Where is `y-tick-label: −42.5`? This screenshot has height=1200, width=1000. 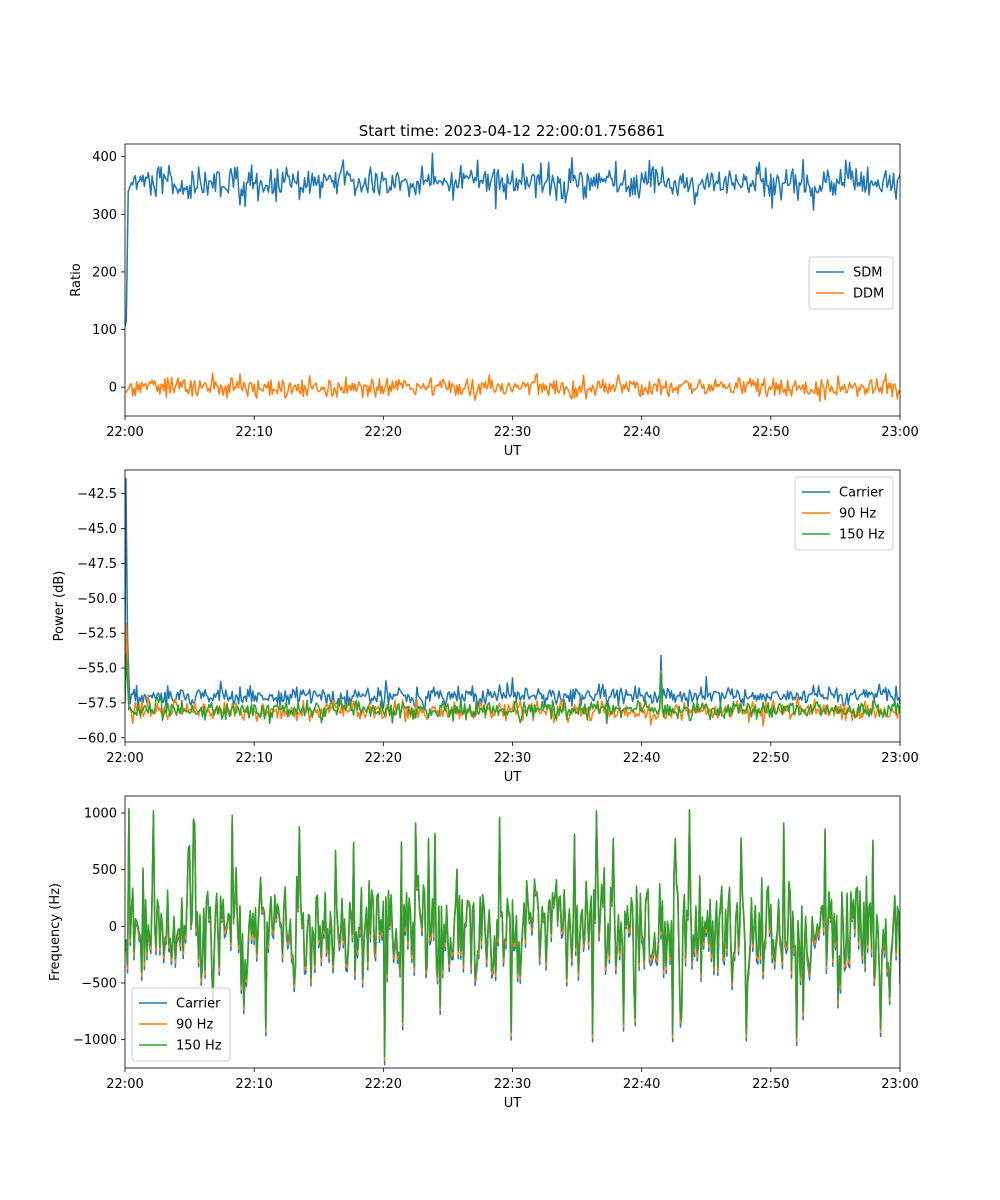 y-tick-label: −42.5 is located at coordinates (97, 494).